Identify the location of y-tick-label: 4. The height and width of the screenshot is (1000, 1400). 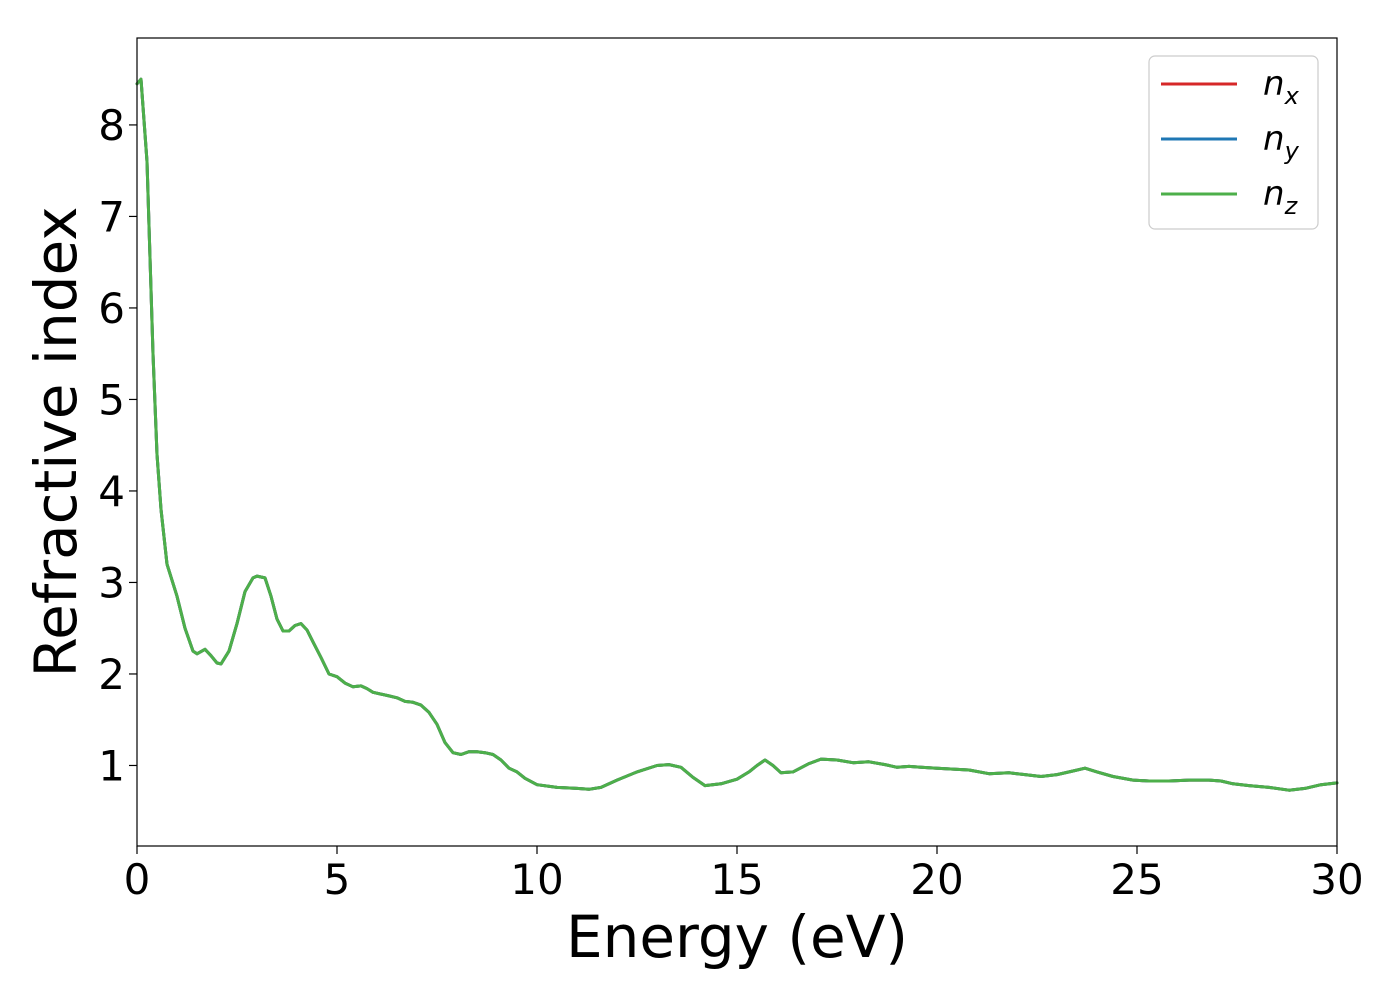
(111, 491).